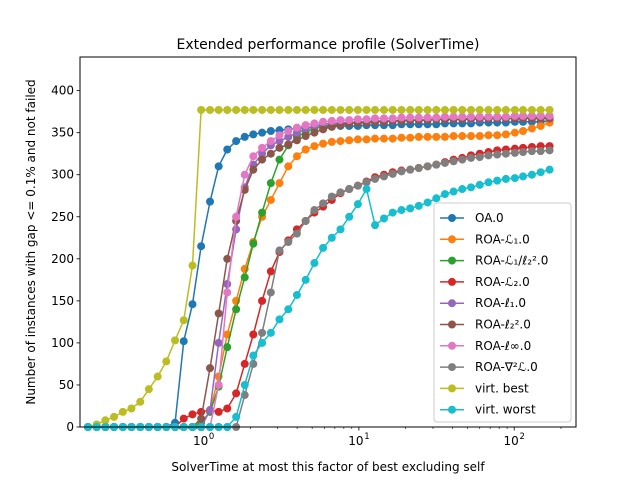 Image resolution: width=640 pixels, height=480 pixels. What do you see at coordinates (355, 441) in the screenshot?
I see `x-tick-label: 10` at bounding box center [355, 441].